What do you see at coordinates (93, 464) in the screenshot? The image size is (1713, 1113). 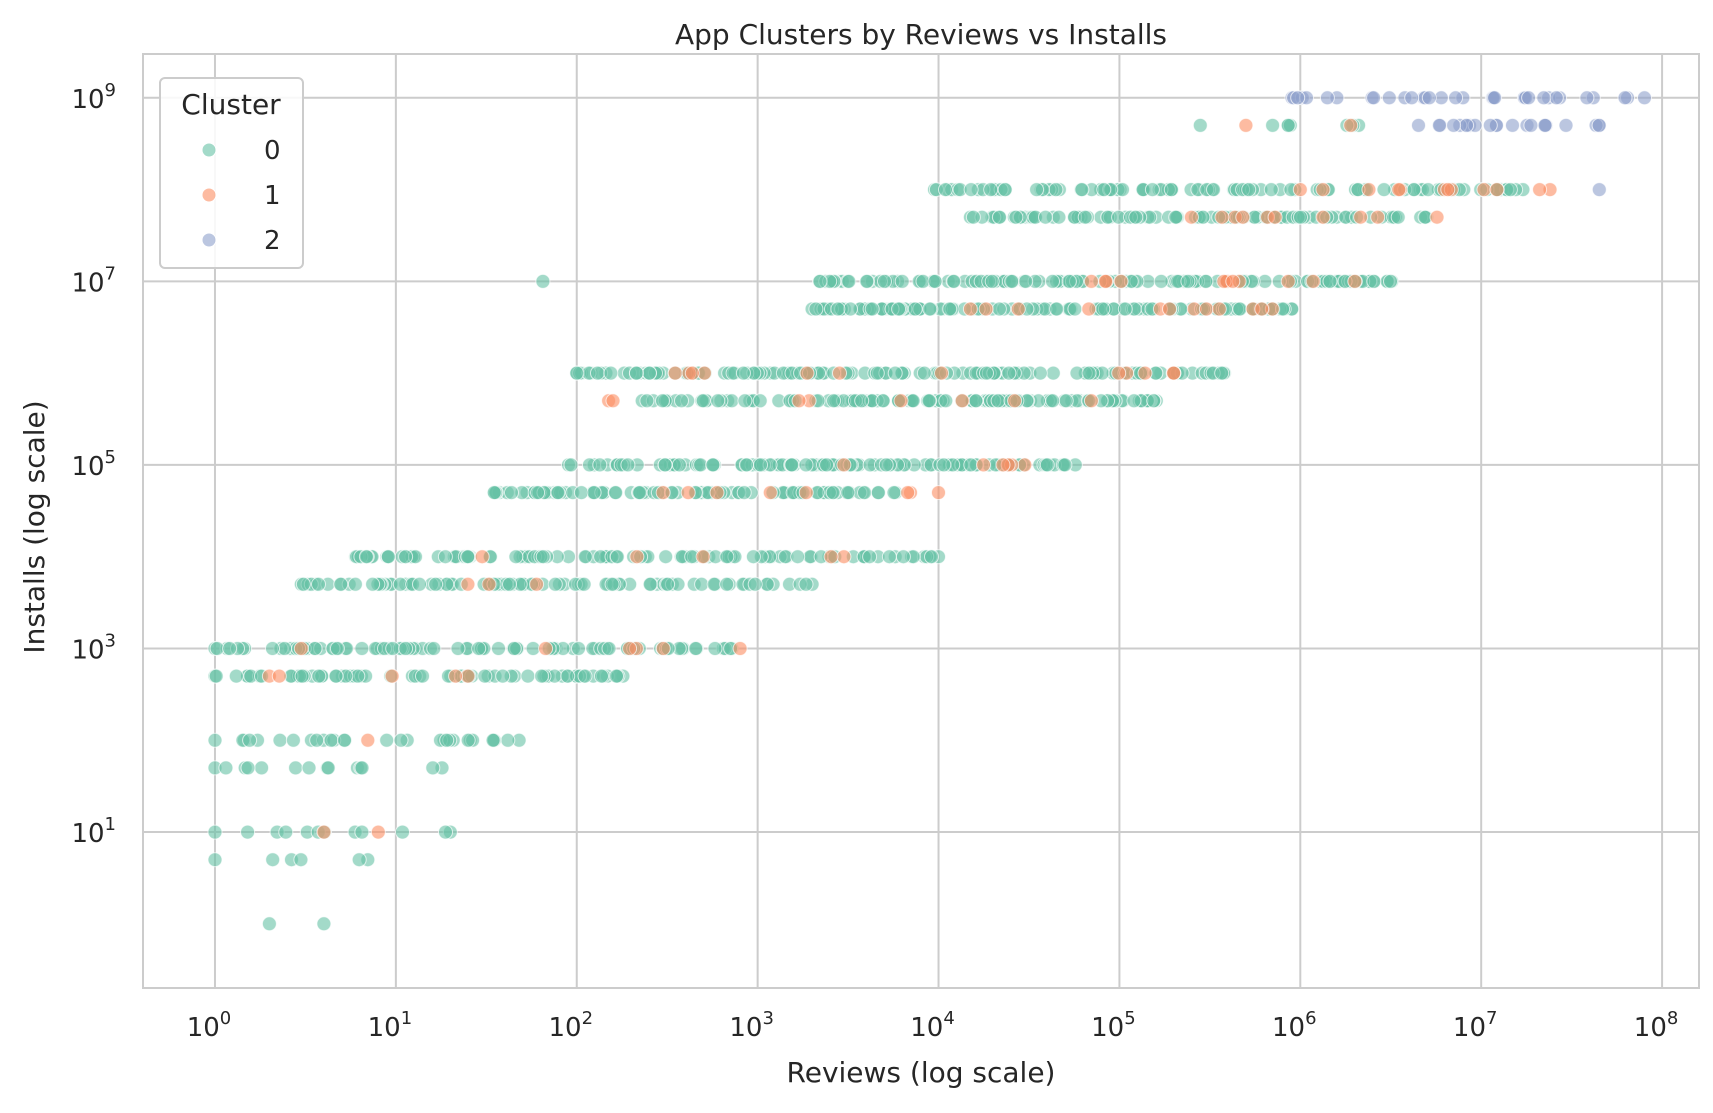 I see `y-tick-label: 105` at bounding box center [93, 464].